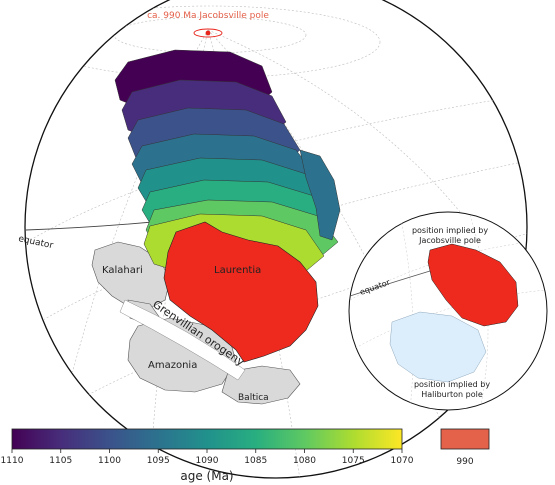  Describe the element at coordinates (60, 461) in the screenshot. I see `colorbar-tick-label: 1105` at that location.